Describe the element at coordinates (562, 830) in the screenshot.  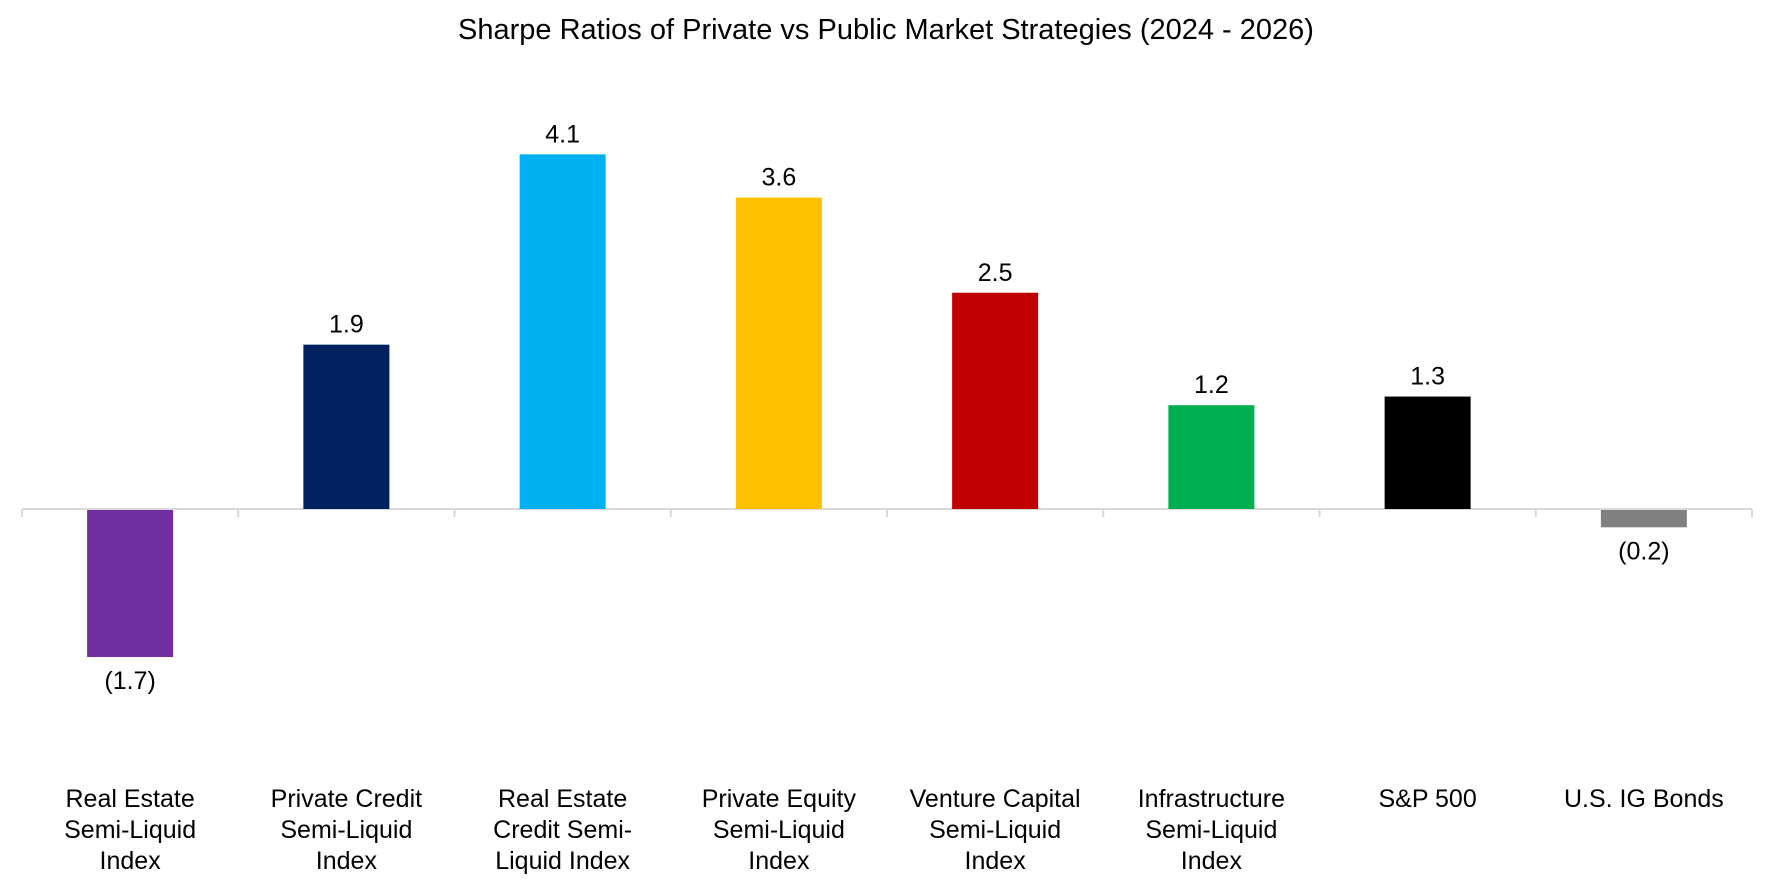
I see `category-label-2-line-1: Credit Semi-` at that location.